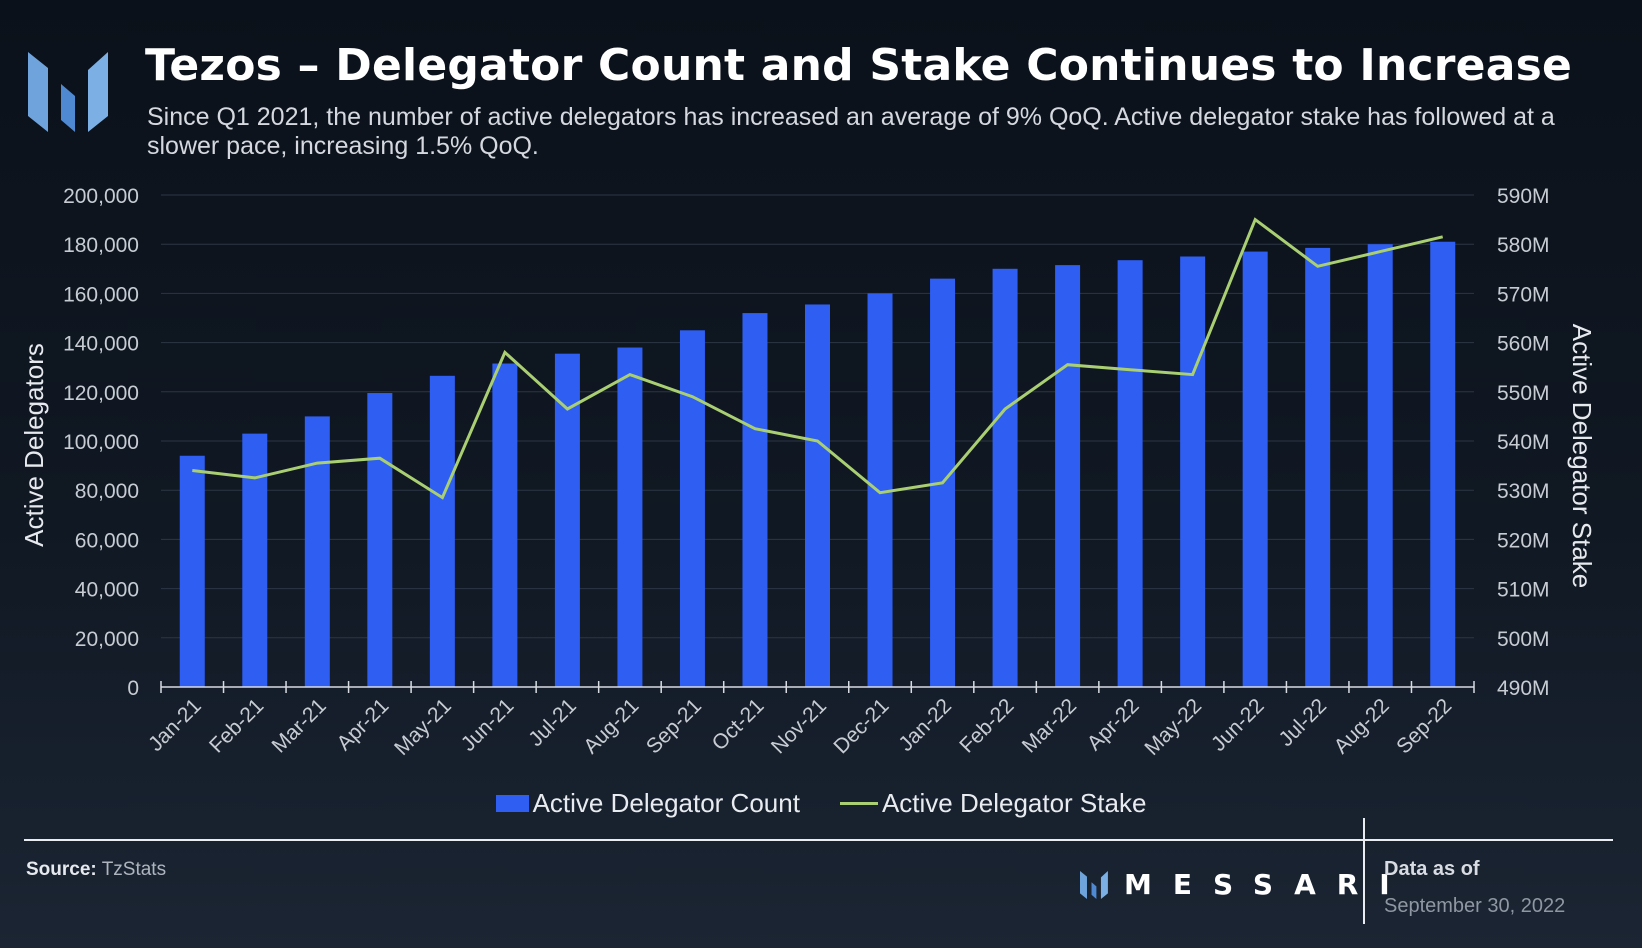 Image resolution: width=1642 pixels, height=948 pixels. I want to click on x-tick-label: May-21, so click(423, 727).